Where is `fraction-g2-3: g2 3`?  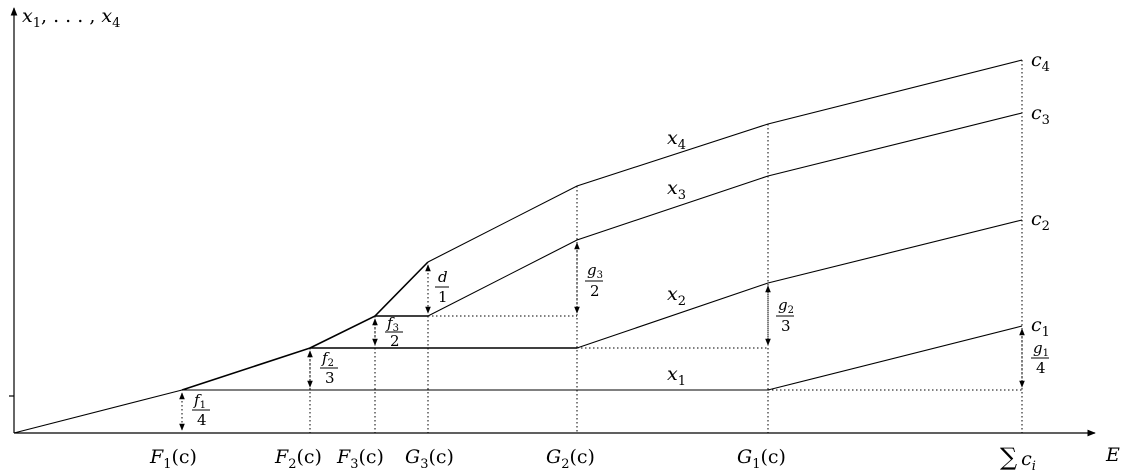 fraction-g2-3: g2 3 is located at coordinates (785, 315).